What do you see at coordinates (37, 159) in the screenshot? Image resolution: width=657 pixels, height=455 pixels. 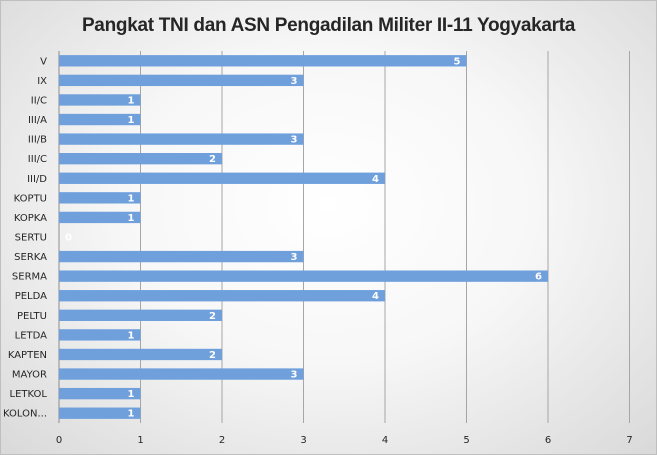 I see `y-tick-label: III/C` at bounding box center [37, 159].